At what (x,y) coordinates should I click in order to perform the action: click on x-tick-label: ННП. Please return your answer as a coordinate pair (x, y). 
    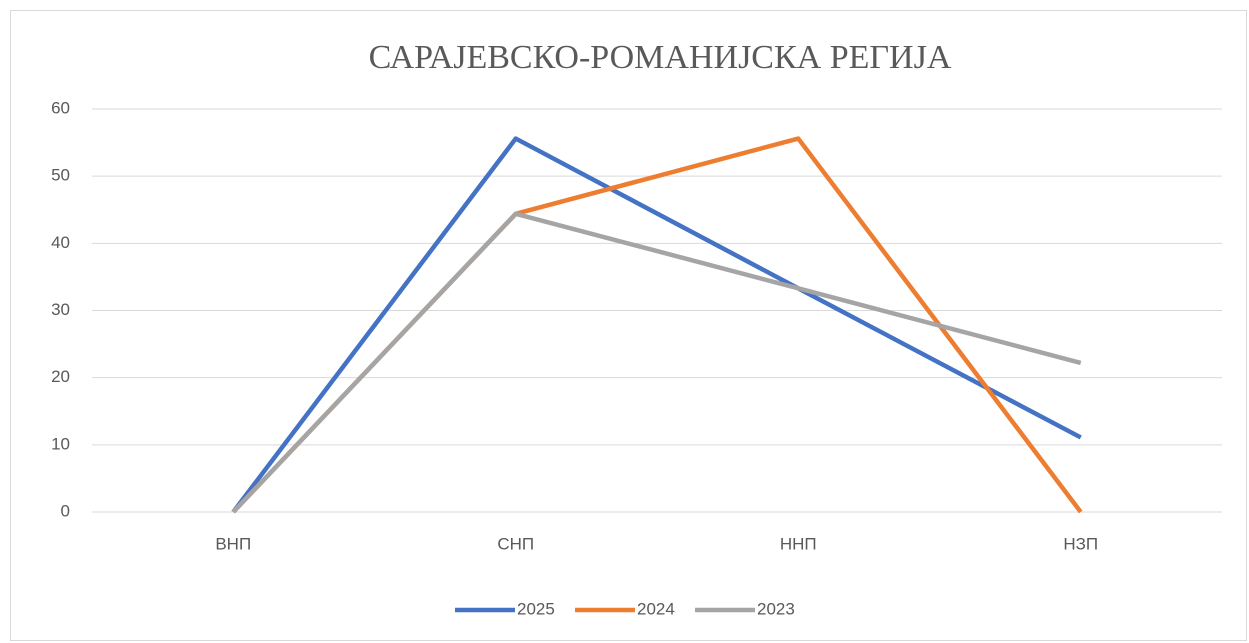
    Looking at the image, I should click on (798, 543).